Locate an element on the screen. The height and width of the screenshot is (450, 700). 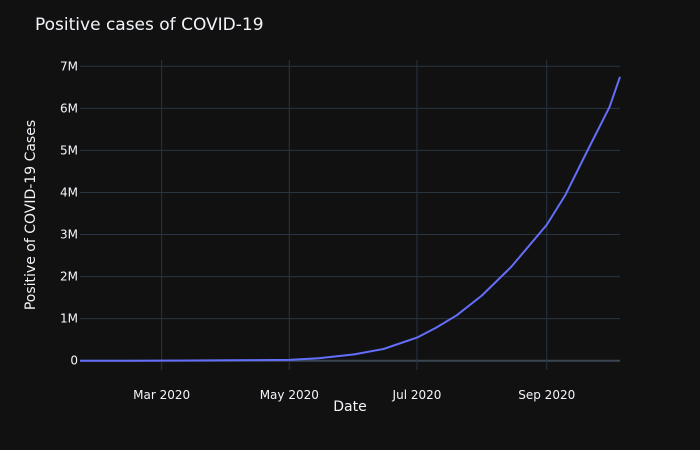
x-tick-label: Sep 2020 is located at coordinates (546, 395).